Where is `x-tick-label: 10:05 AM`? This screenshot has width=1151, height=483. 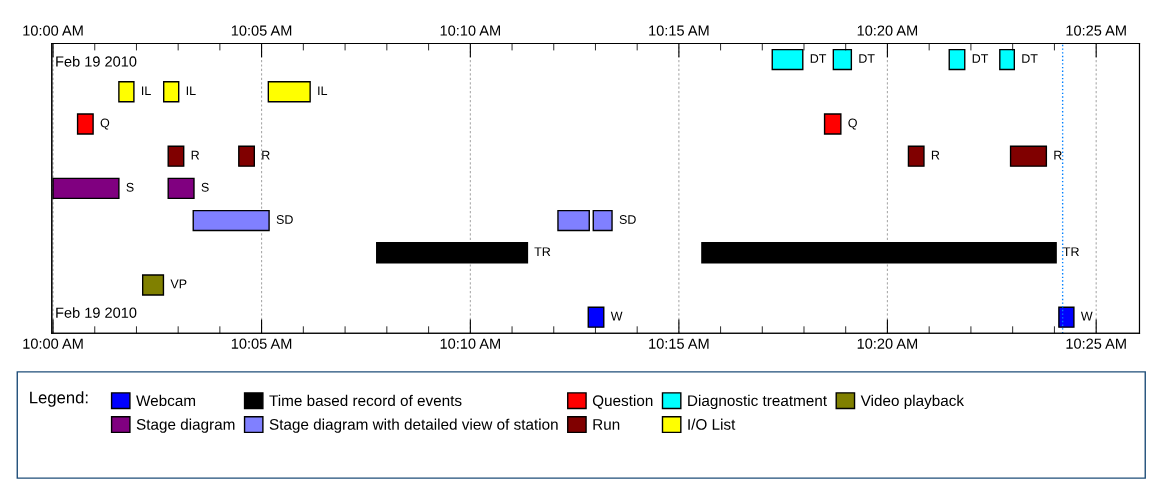
x-tick-label: 10:05 AM is located at coordinates (261, 343).